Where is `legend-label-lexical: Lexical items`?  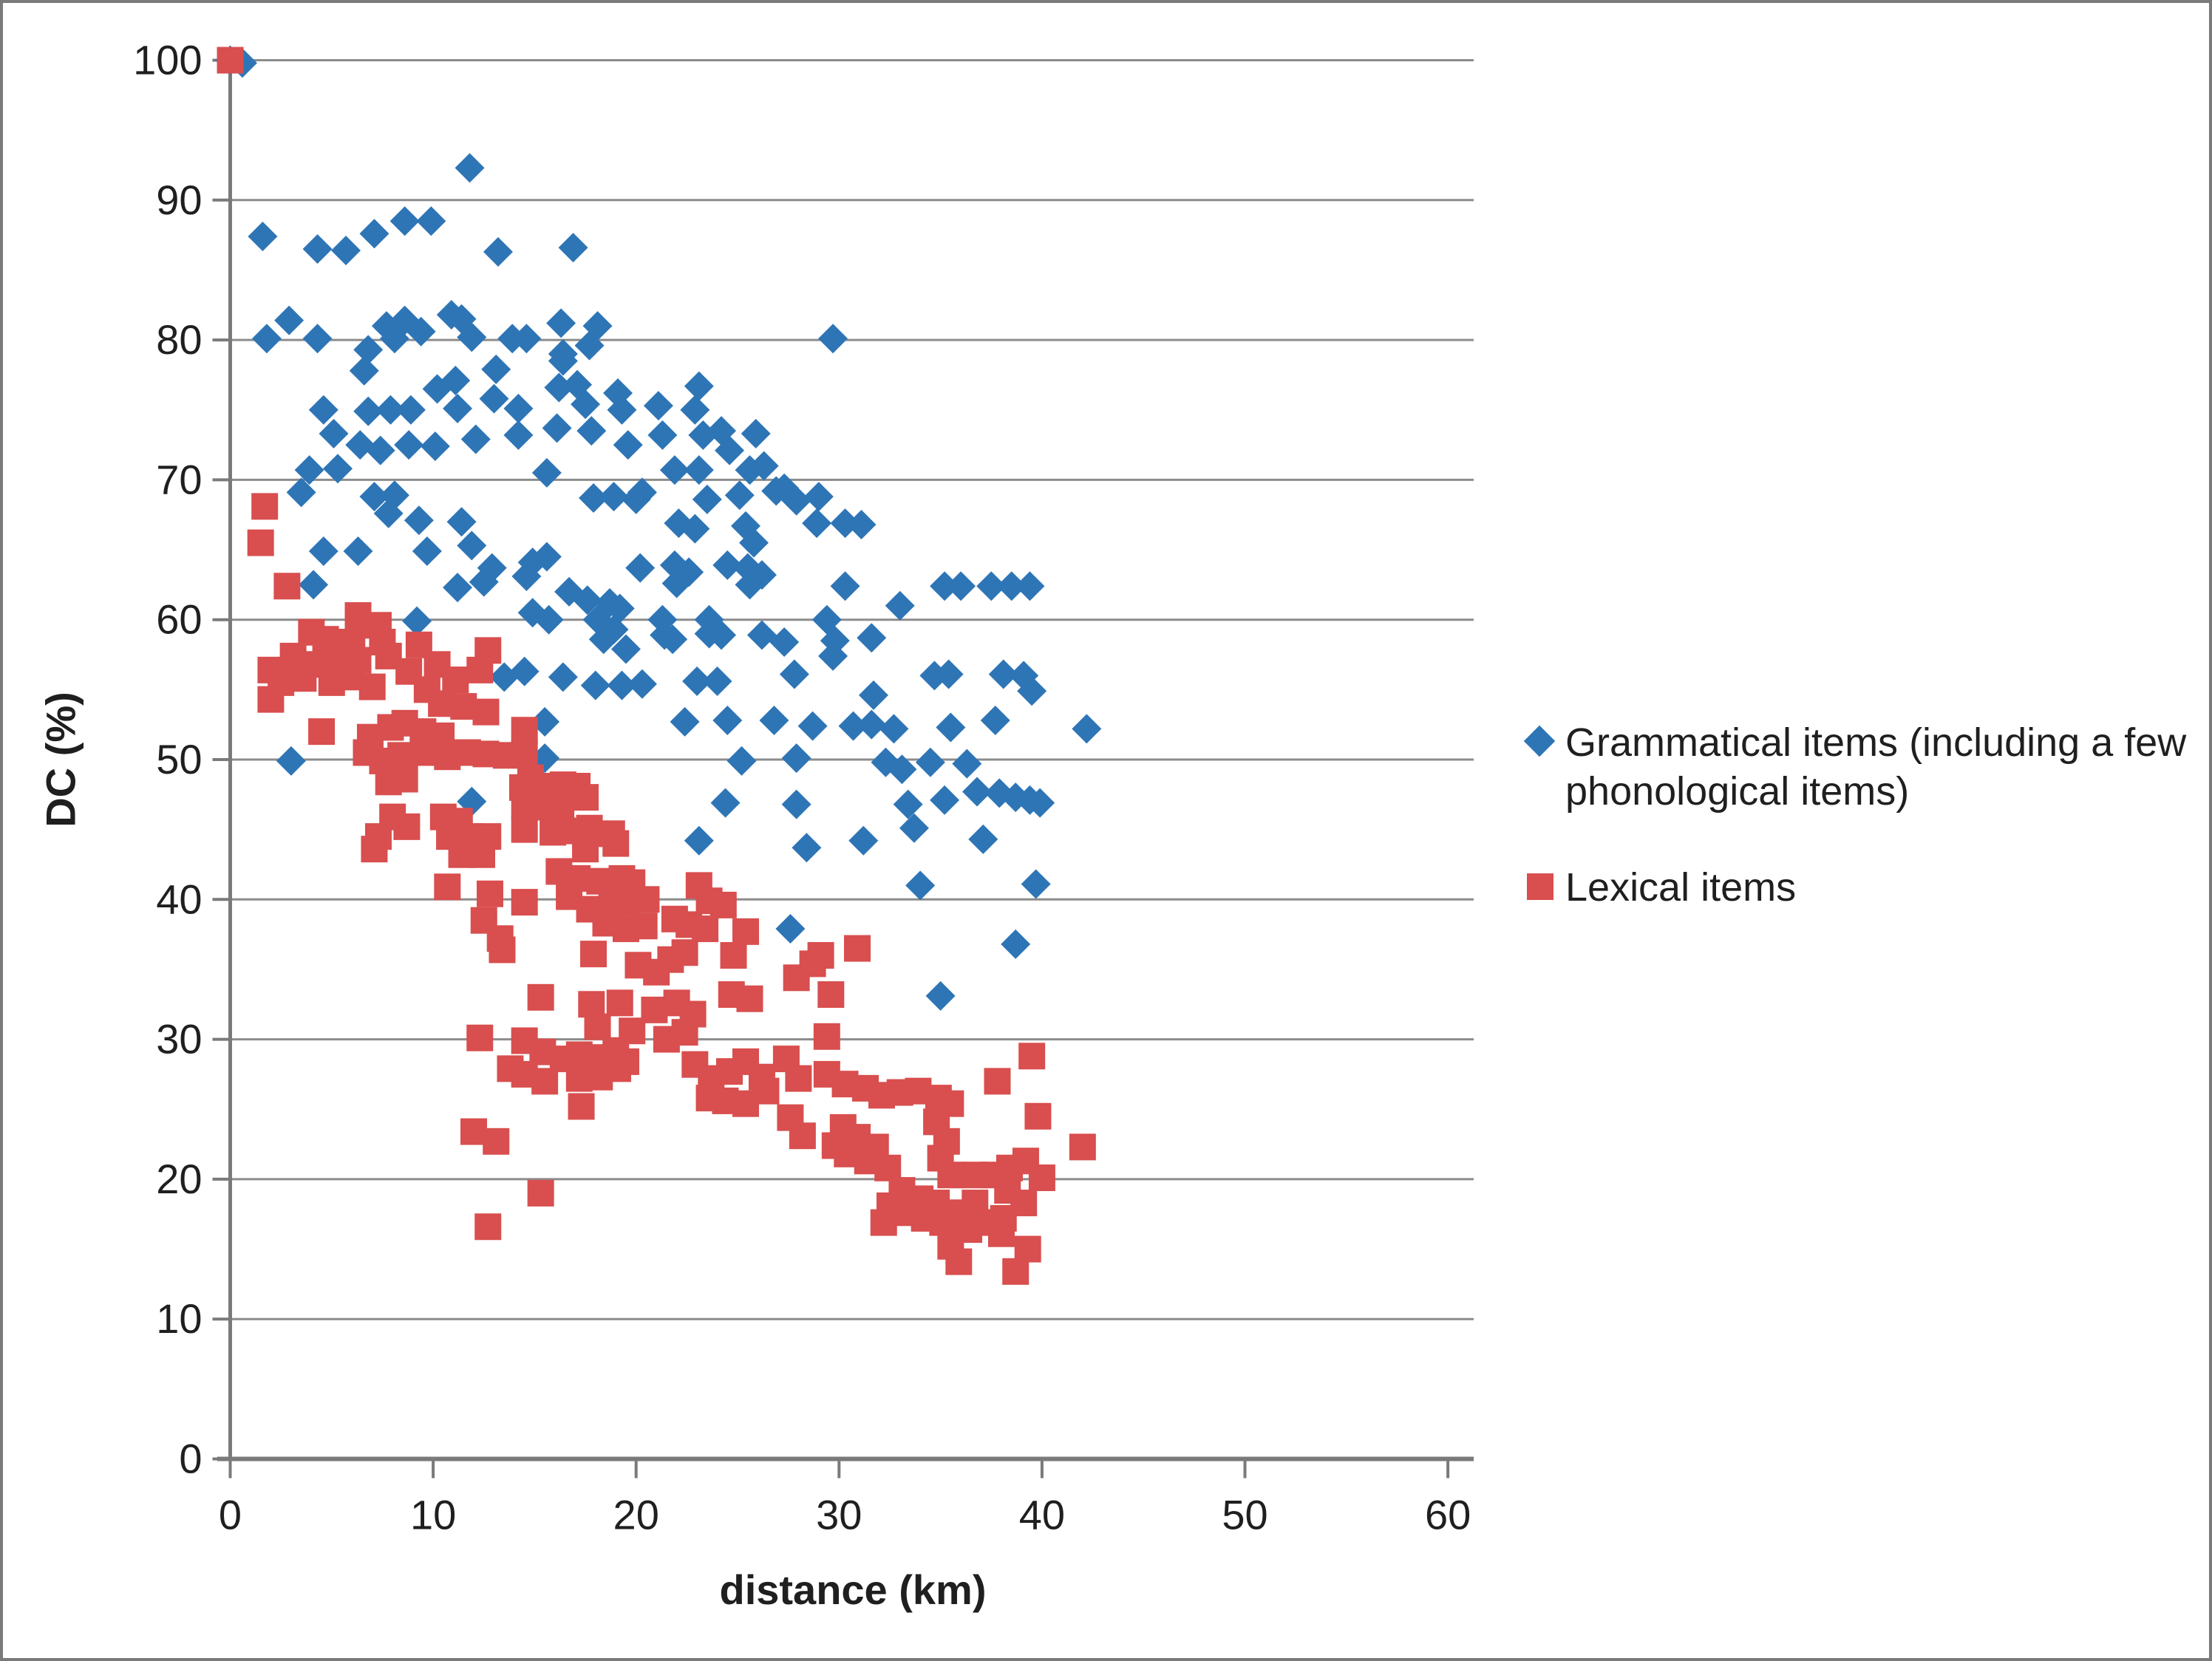
legend-label-lexical: Lexical items is located at coordinates (1681, 888).